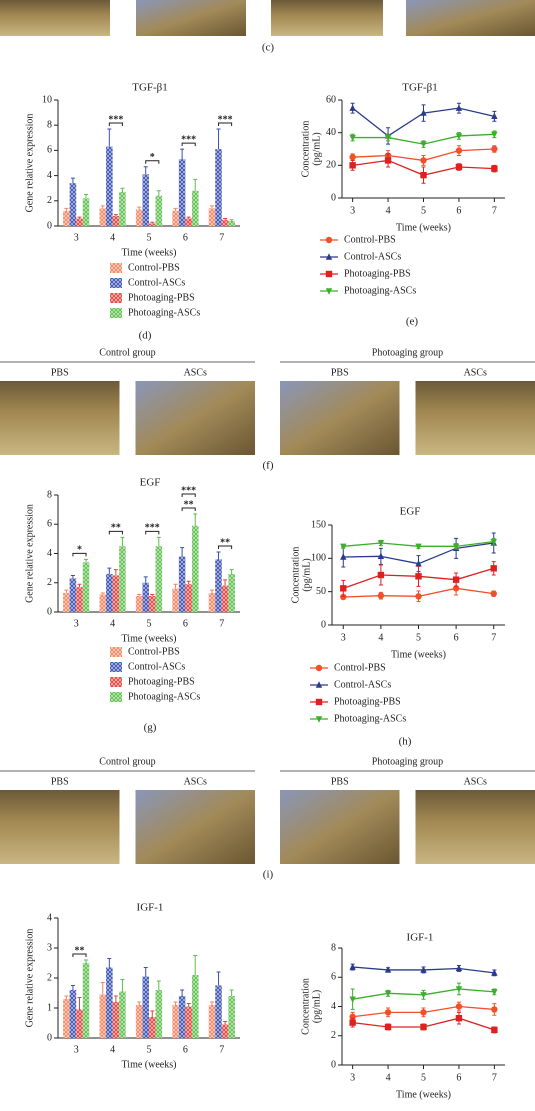  Describe the element at coordinates (420, 88) in the screenshot. I see `chart-title: TGF-β1` at that location.